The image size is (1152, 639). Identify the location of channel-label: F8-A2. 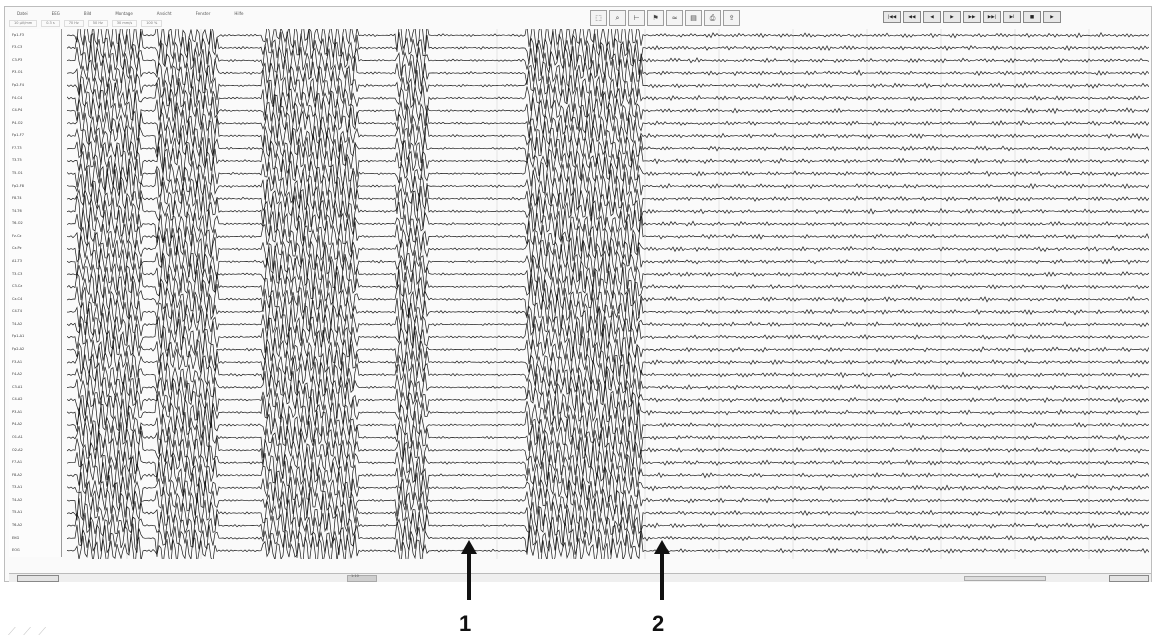
(17, 474).